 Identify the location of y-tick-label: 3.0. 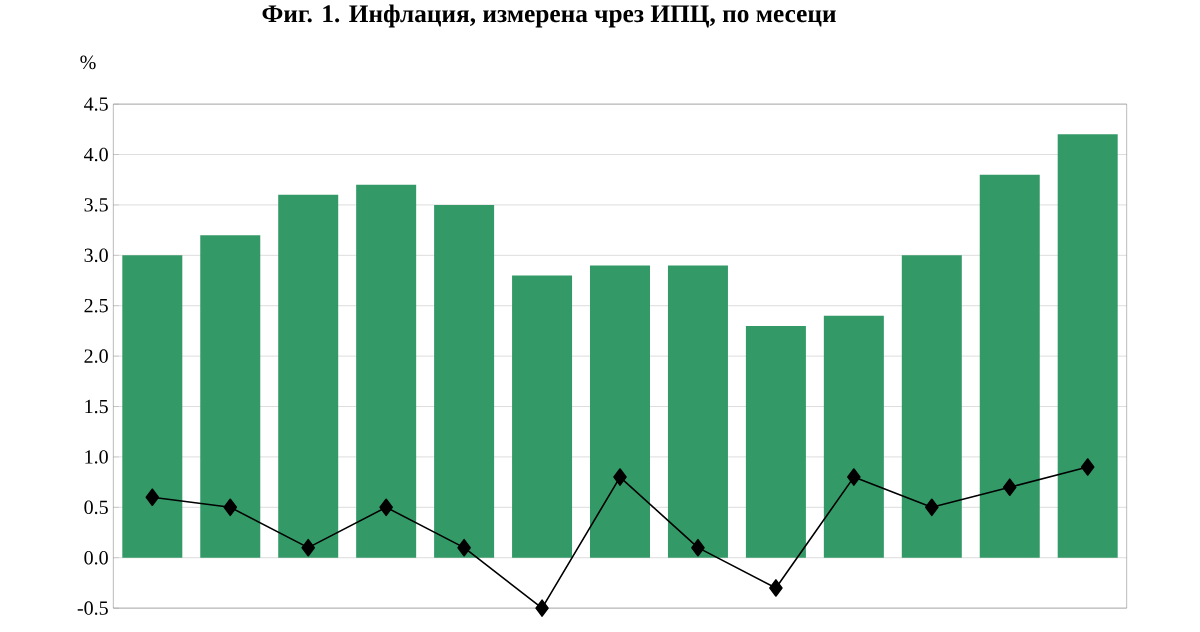
(96, 255).